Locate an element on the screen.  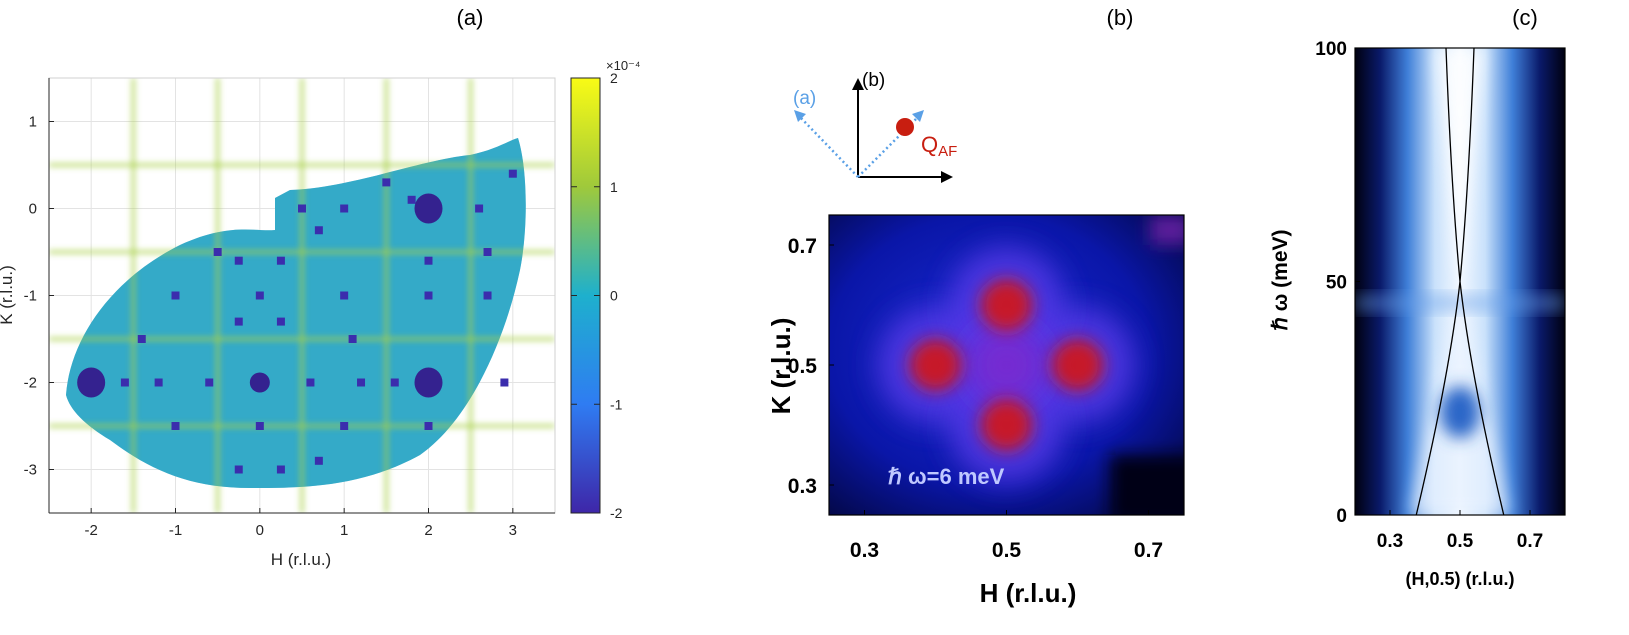
panel-c-xtick-label: 0.3 is located at coordinates (1390, 541).